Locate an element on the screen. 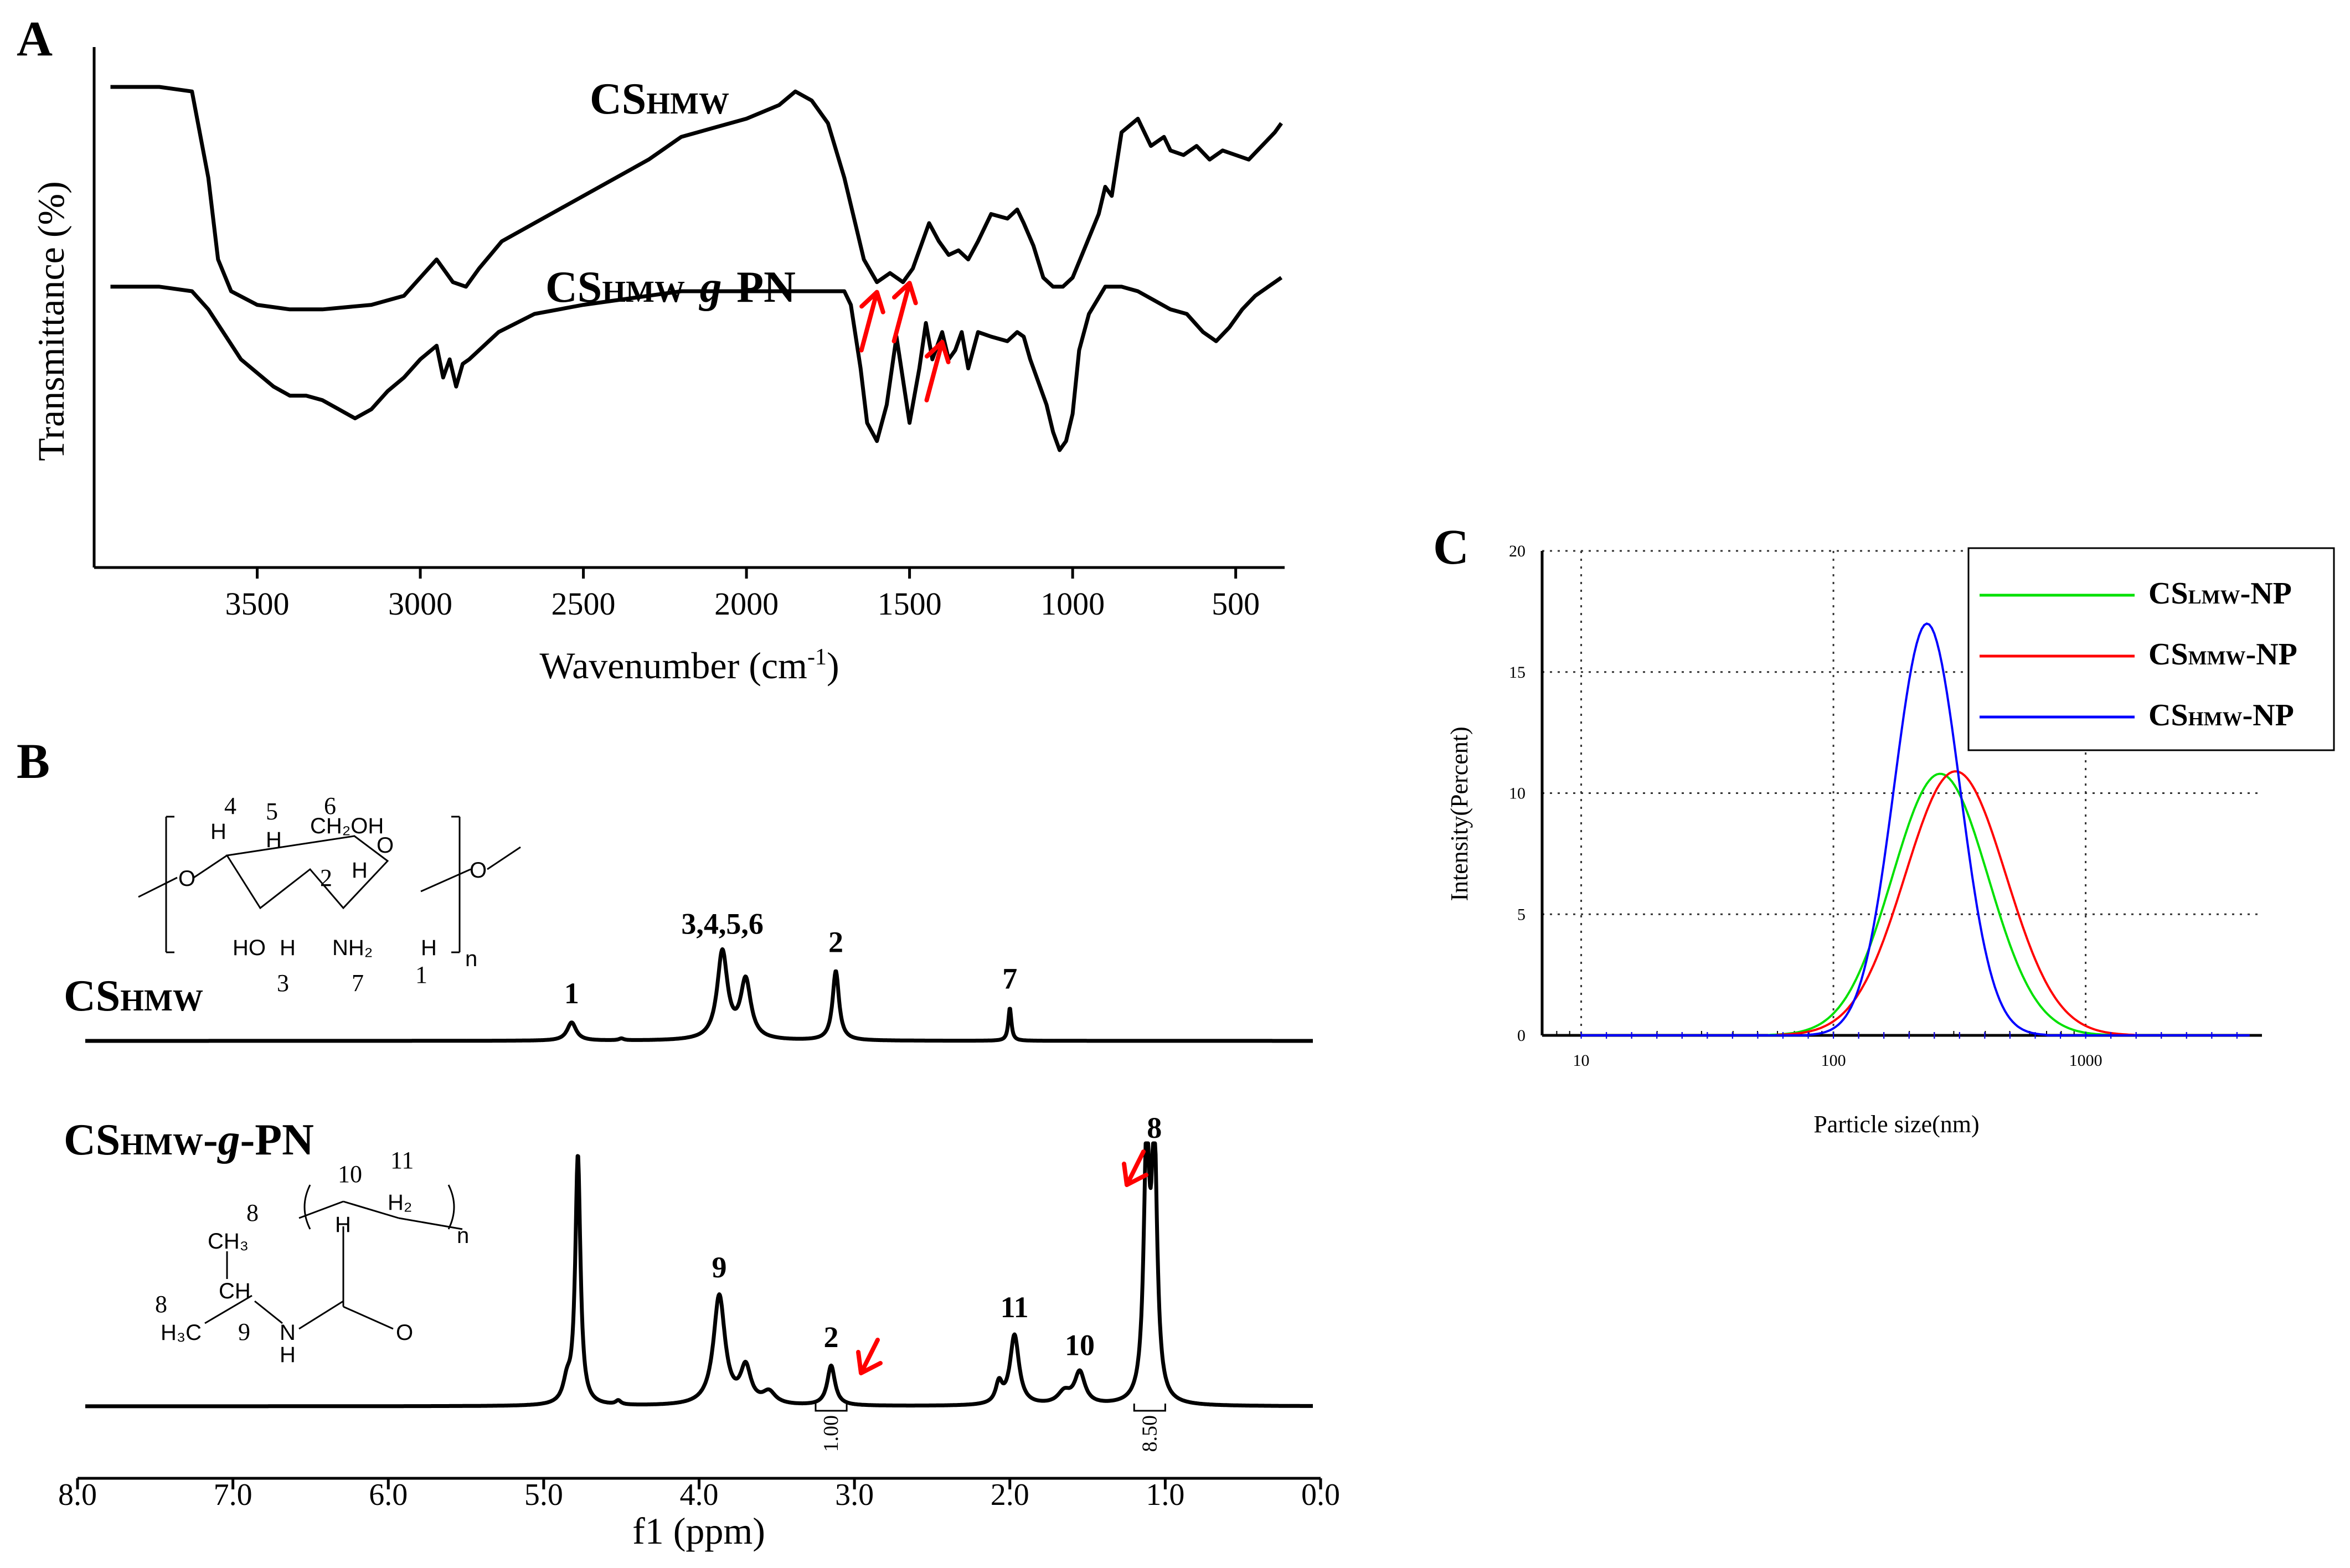 Image resolution: width=2350 pixels, height=1568 pixels. chitosan-structure: O O O H H CH₂OH H HO H NH₂ H n 4 5 6 2 is located at coordinates (330, 894).